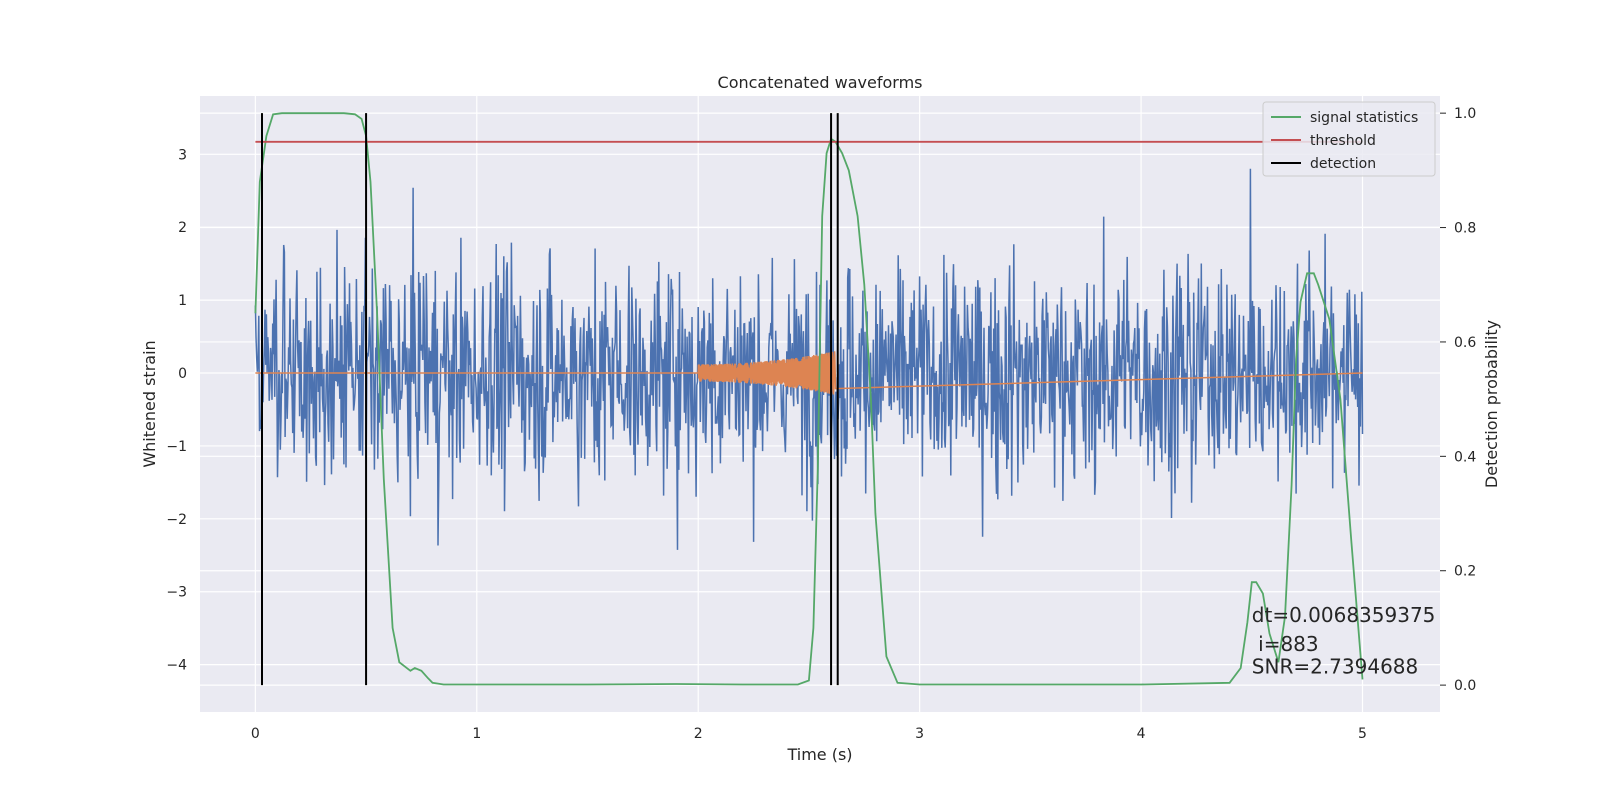 Image resolution: width=1600 pixels, height=800 pixels. I want to click on legend: signal statistics threshold detection, so click(1349, 139).